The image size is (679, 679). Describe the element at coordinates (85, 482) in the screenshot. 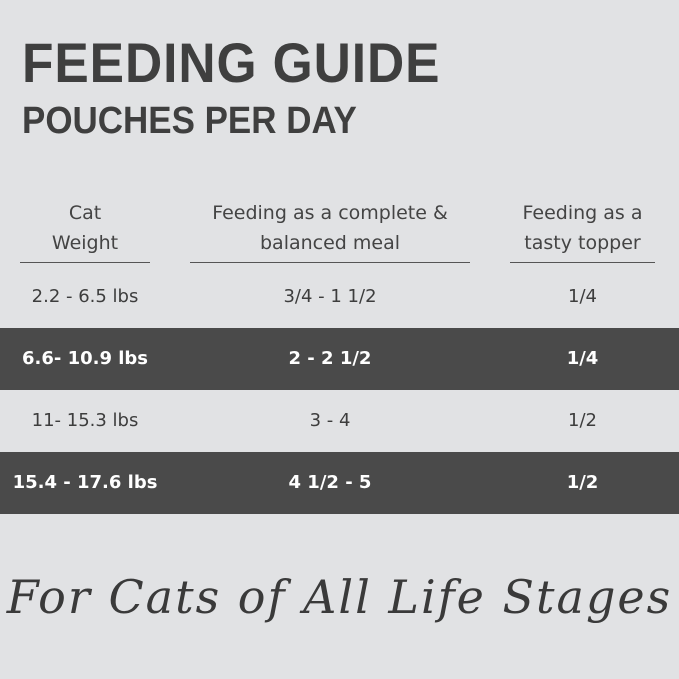

I see `table-cell: 15.4 - 17.6 lbs` at that location.